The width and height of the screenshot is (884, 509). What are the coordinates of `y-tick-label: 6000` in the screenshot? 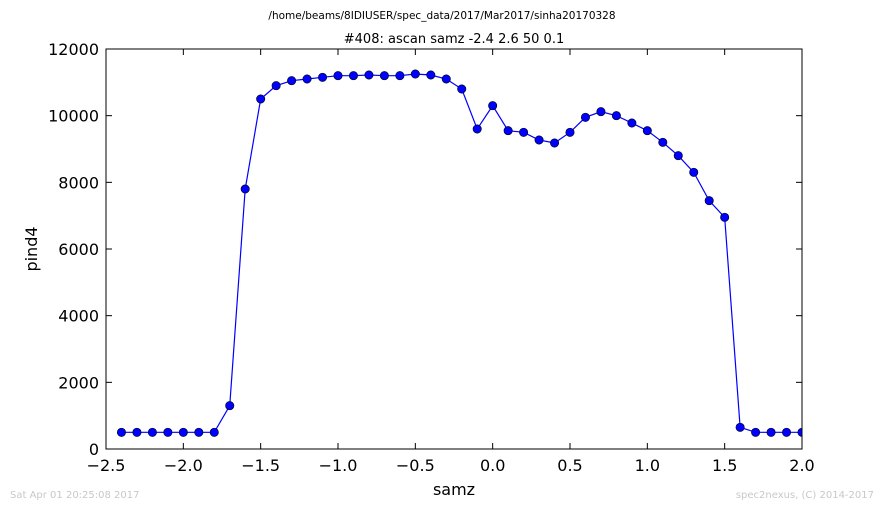 It's located at (78, 249).